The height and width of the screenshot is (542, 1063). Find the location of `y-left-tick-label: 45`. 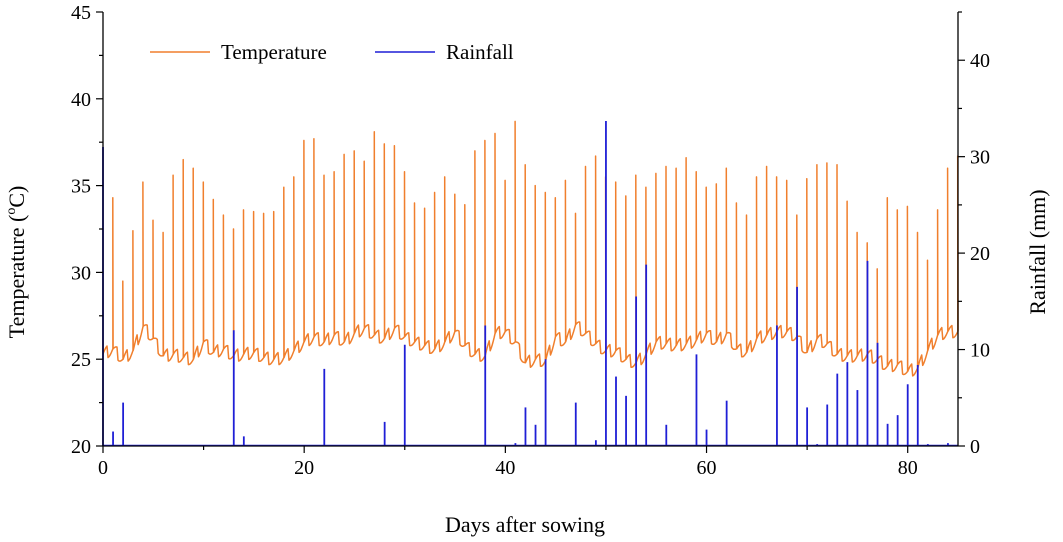

y-left-tick-label: 45 is located at coordinates (81, 13).